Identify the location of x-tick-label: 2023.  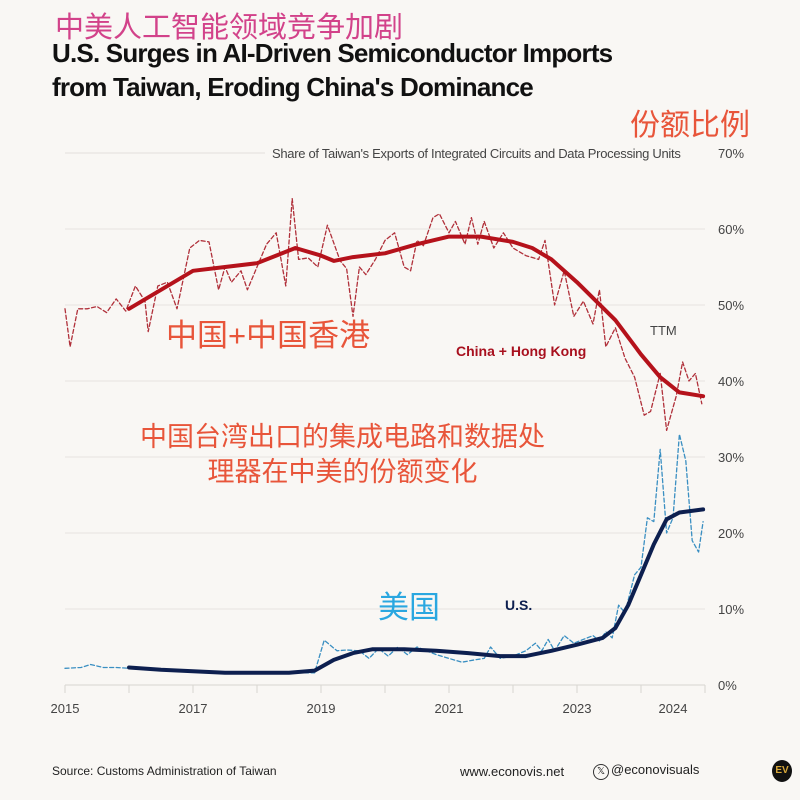
(577, 708).